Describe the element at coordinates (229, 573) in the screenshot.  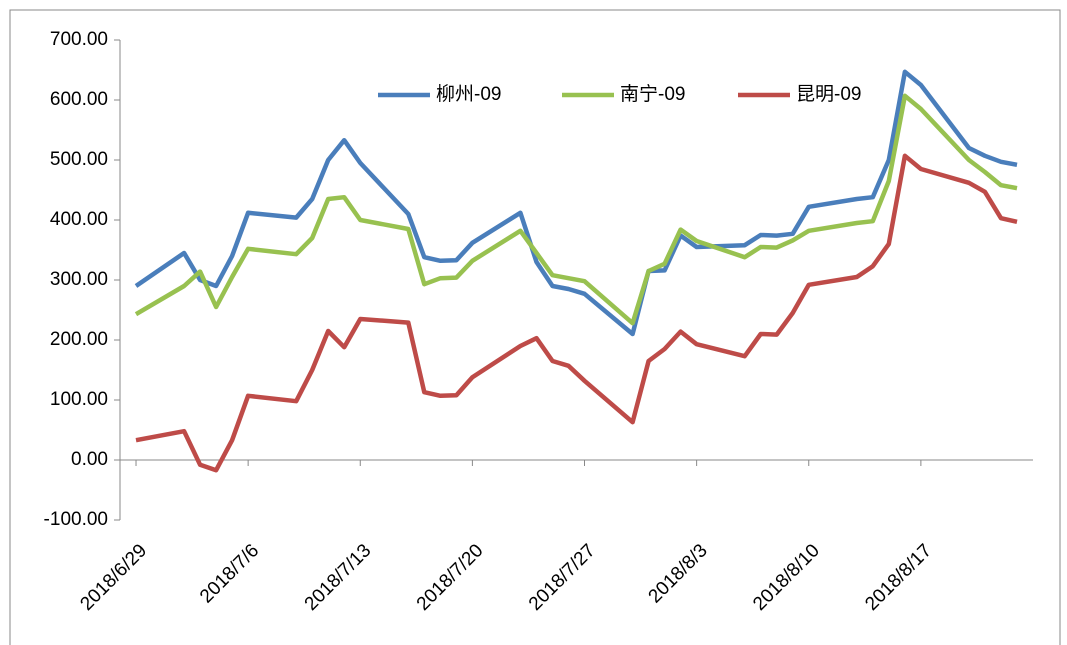
I see `x-tick-label: 2018/7/6` at that location.